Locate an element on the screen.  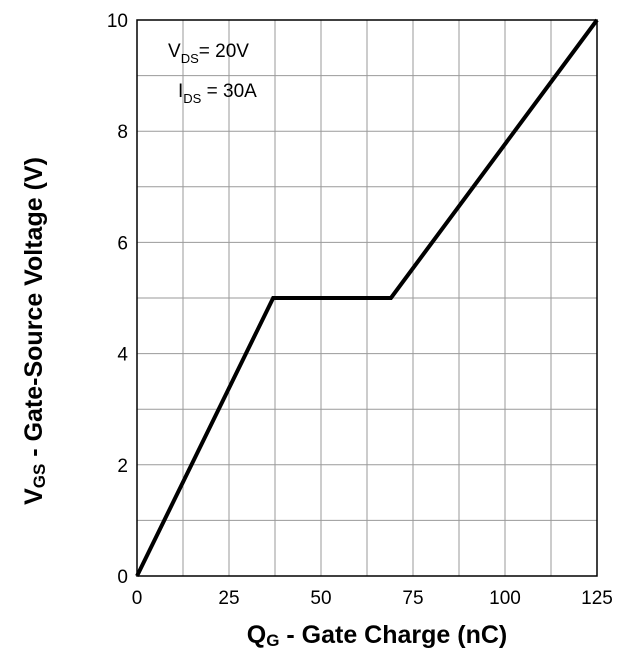
y-tick-label: 8 is located at coordinates (122, 132).